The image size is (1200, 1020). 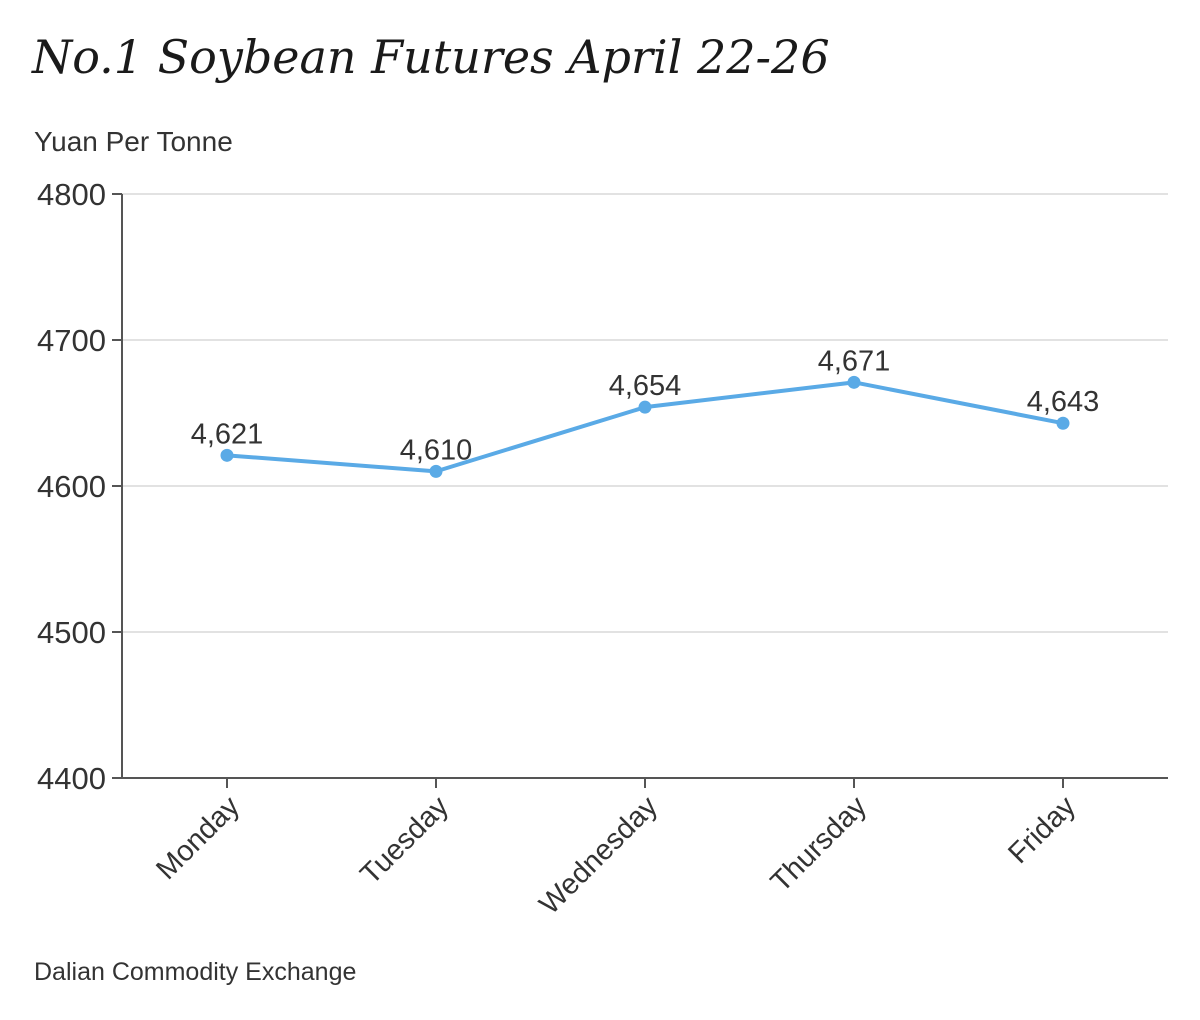 I want to click on series, so click(x=645, y=426).